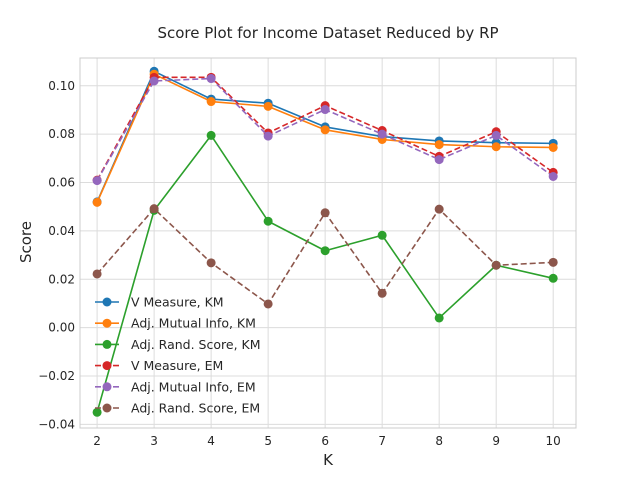 The image size is (640, 484). What do you see at coordinates (154, 441) in the screenshot?
I see `x-tick-label: 3` at bounding box center [154, 441].